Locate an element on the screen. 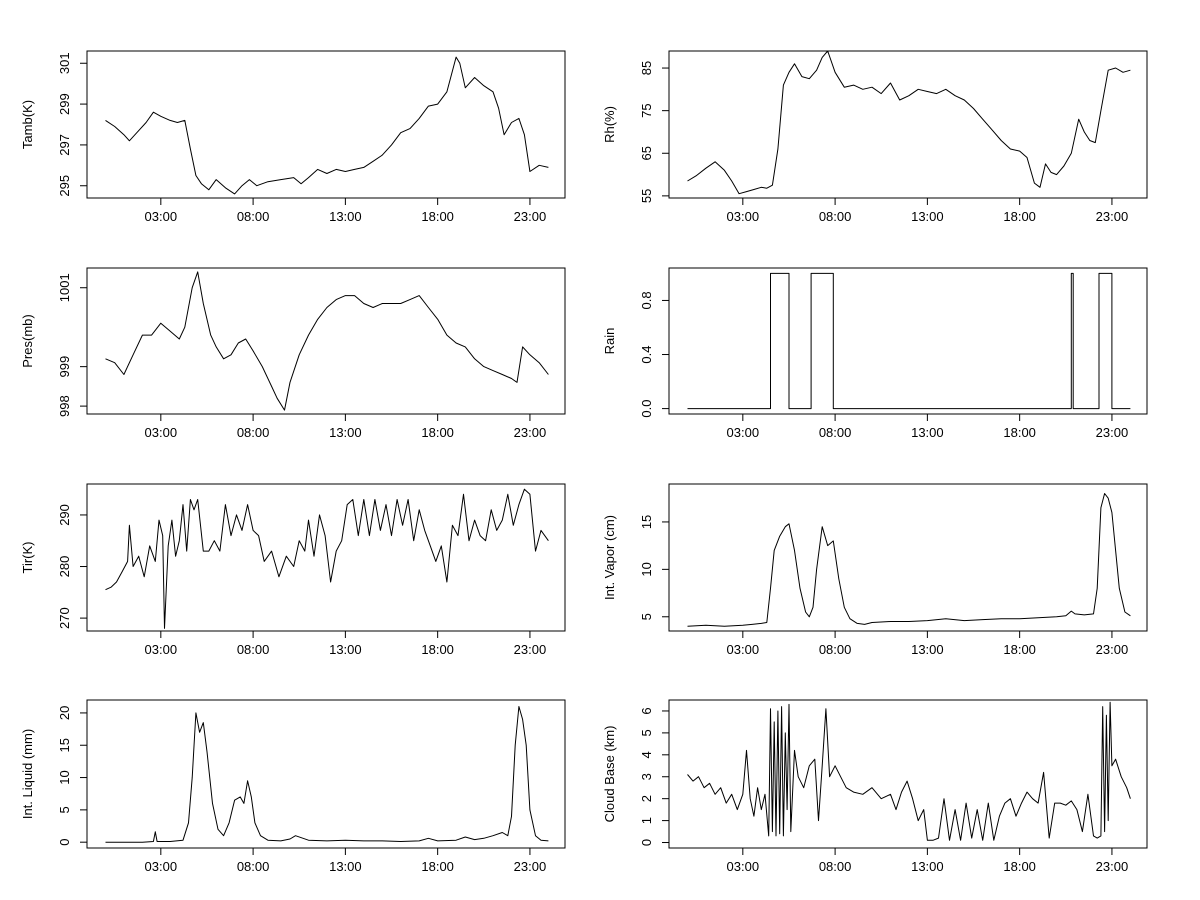 This screenshot has width=1200, height=900. chart-panel-4: 03:00 08:00 13:00 18:00 23:00 0.0 0.4 0.8 Rain is located at coordinates (875, 353).